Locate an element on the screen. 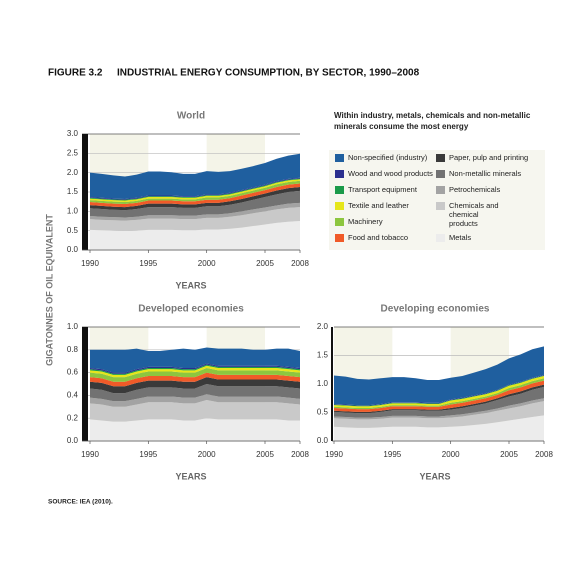 This screenshot has width=575, height=575. y-tick-label: 0.8 is located at coordinates (73, 349).